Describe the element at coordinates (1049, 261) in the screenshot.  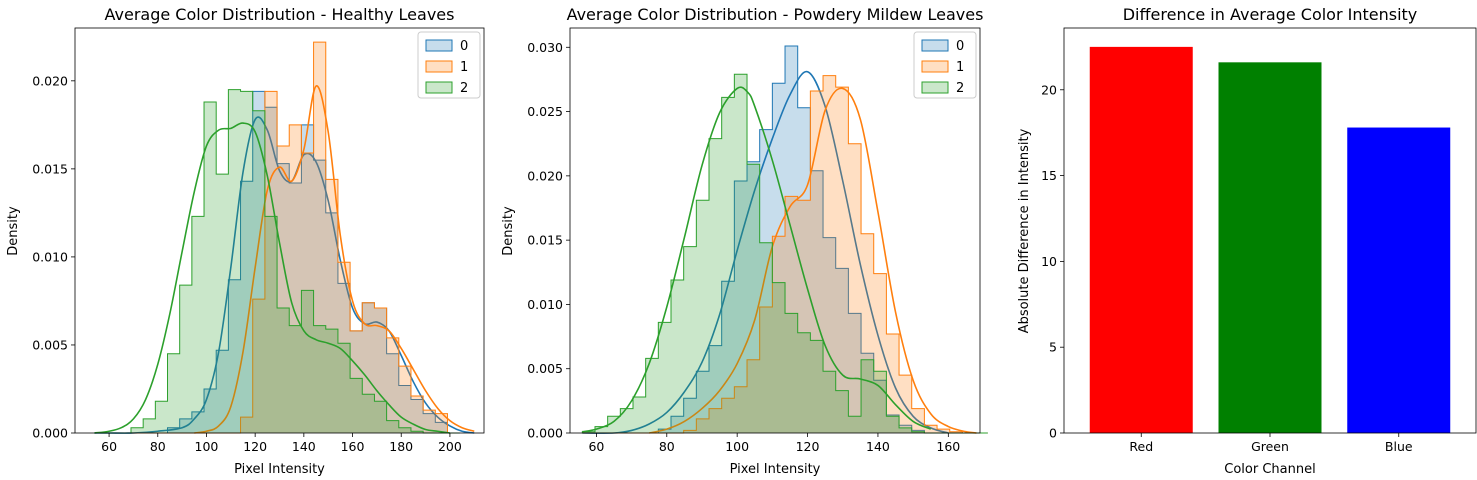
I see `y-tick-label: 10` at that location.